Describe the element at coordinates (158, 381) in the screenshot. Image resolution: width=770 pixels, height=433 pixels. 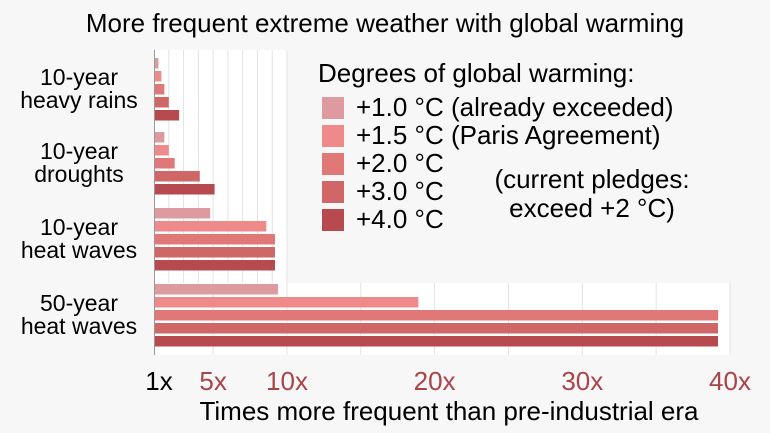
I see `x-tick-label: 1x` at that location.